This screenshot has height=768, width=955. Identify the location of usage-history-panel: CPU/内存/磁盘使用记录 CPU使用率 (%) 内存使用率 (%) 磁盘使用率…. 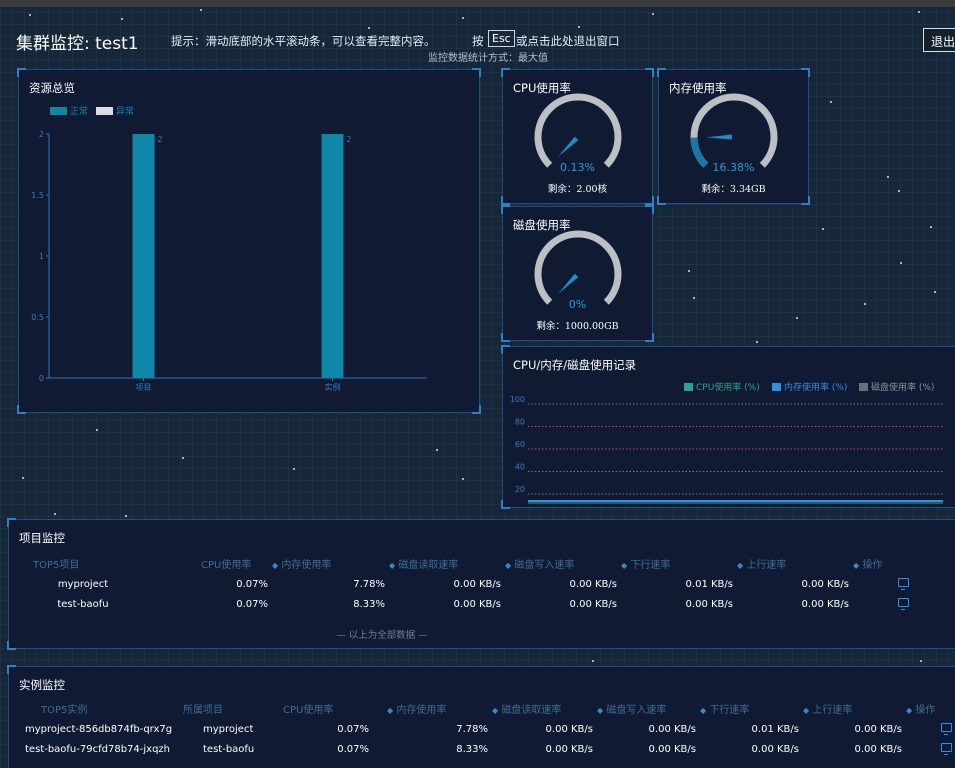
(728, 427).